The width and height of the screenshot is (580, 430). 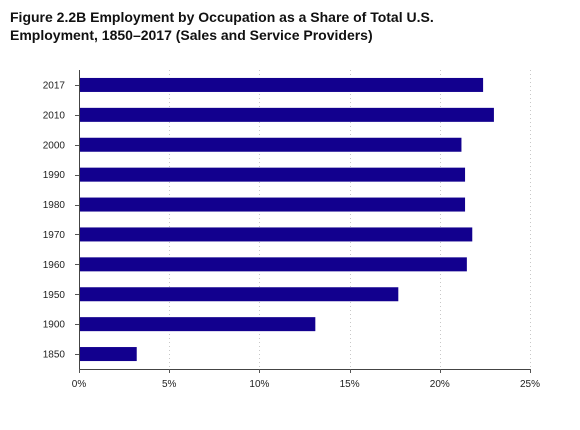 What do you see at coordinates (54, 175) in the screenshot?
I see `y-tick-label-1990: 1990` at bounding box center [54, 175].